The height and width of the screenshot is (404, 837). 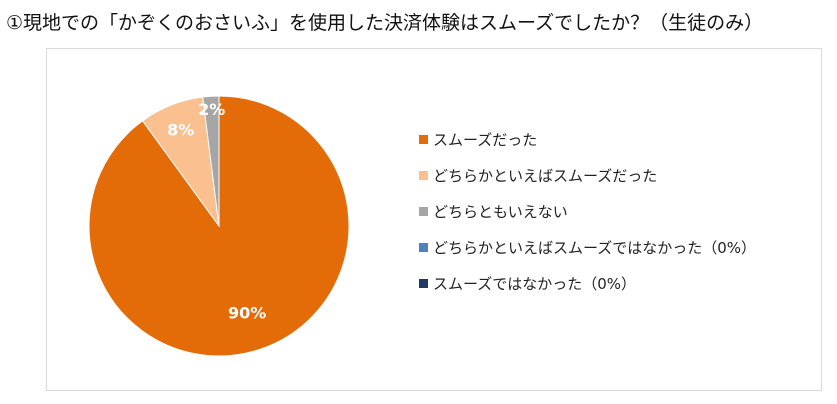 I want to click on legend-item: どちらともいえない, so click(x=587, y=211).